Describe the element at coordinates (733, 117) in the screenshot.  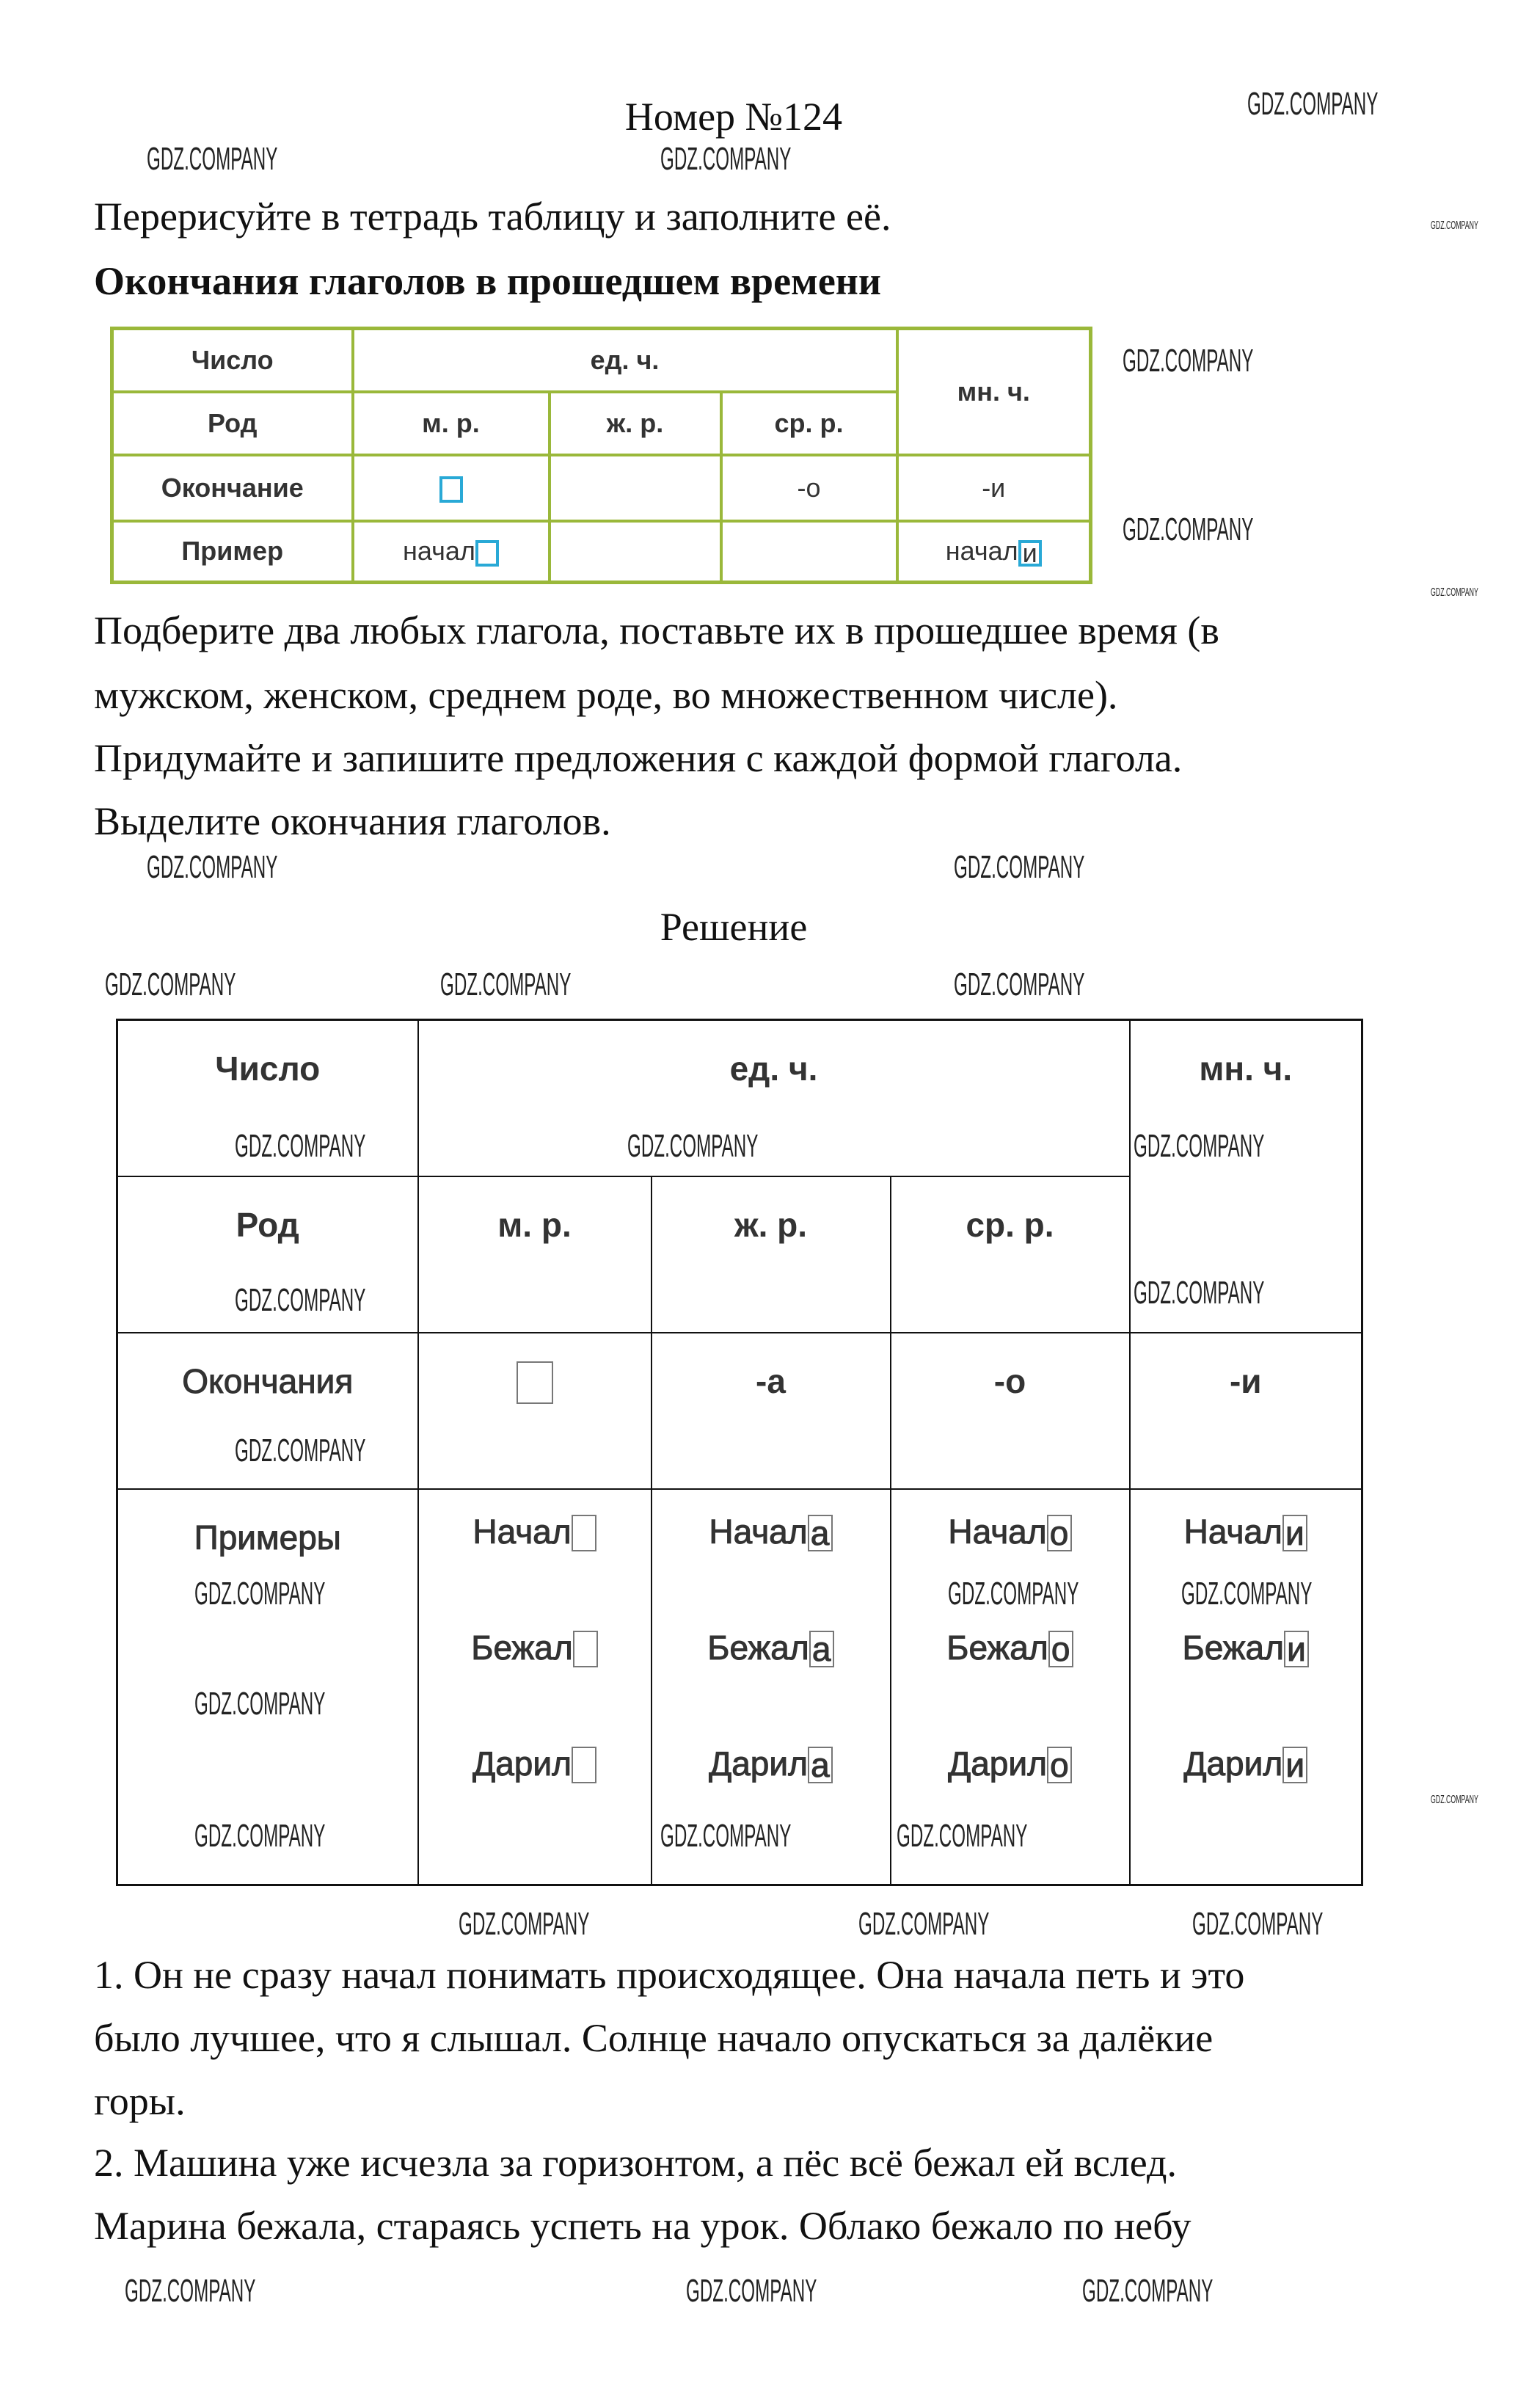
I see `page-title: Номер №124` at that location.